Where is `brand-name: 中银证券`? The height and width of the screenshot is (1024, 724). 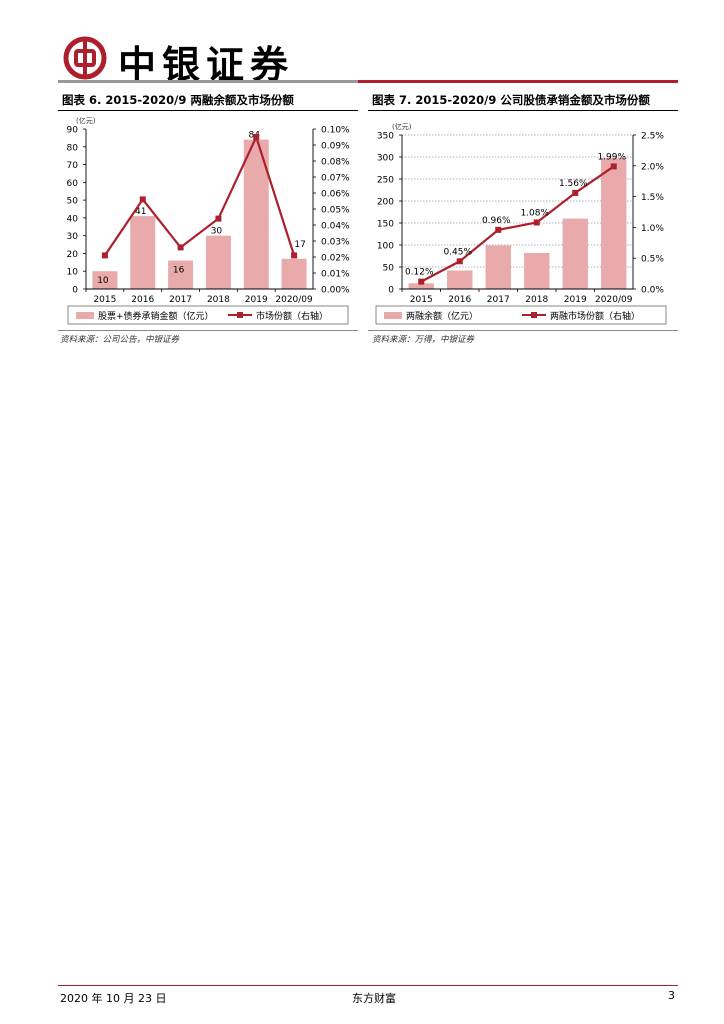 brand-name: 中银证券 is located at coordinates (206, 64).